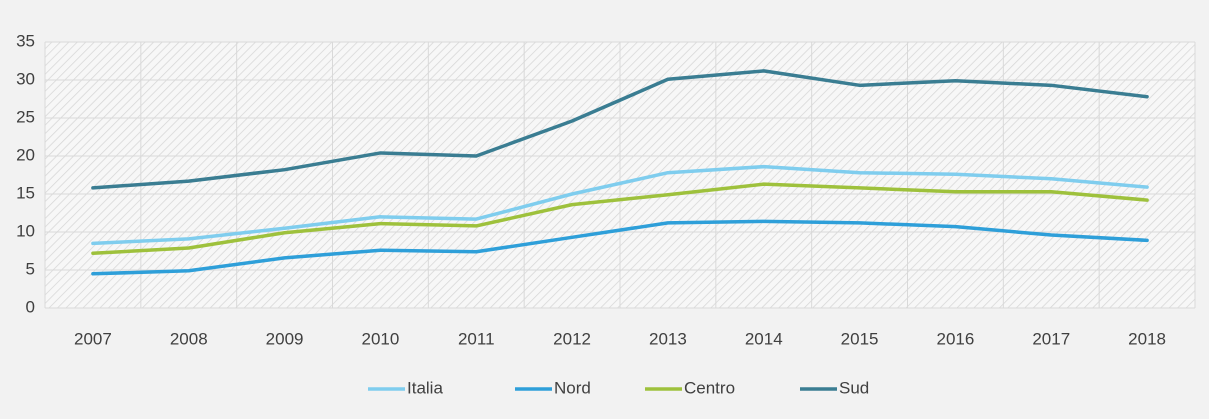 The width and height of the screenshot is (1209, 419). Describe the element at coordinates (381, 338) in the screenshot. I see `x-tick-label: 2010` at that location.